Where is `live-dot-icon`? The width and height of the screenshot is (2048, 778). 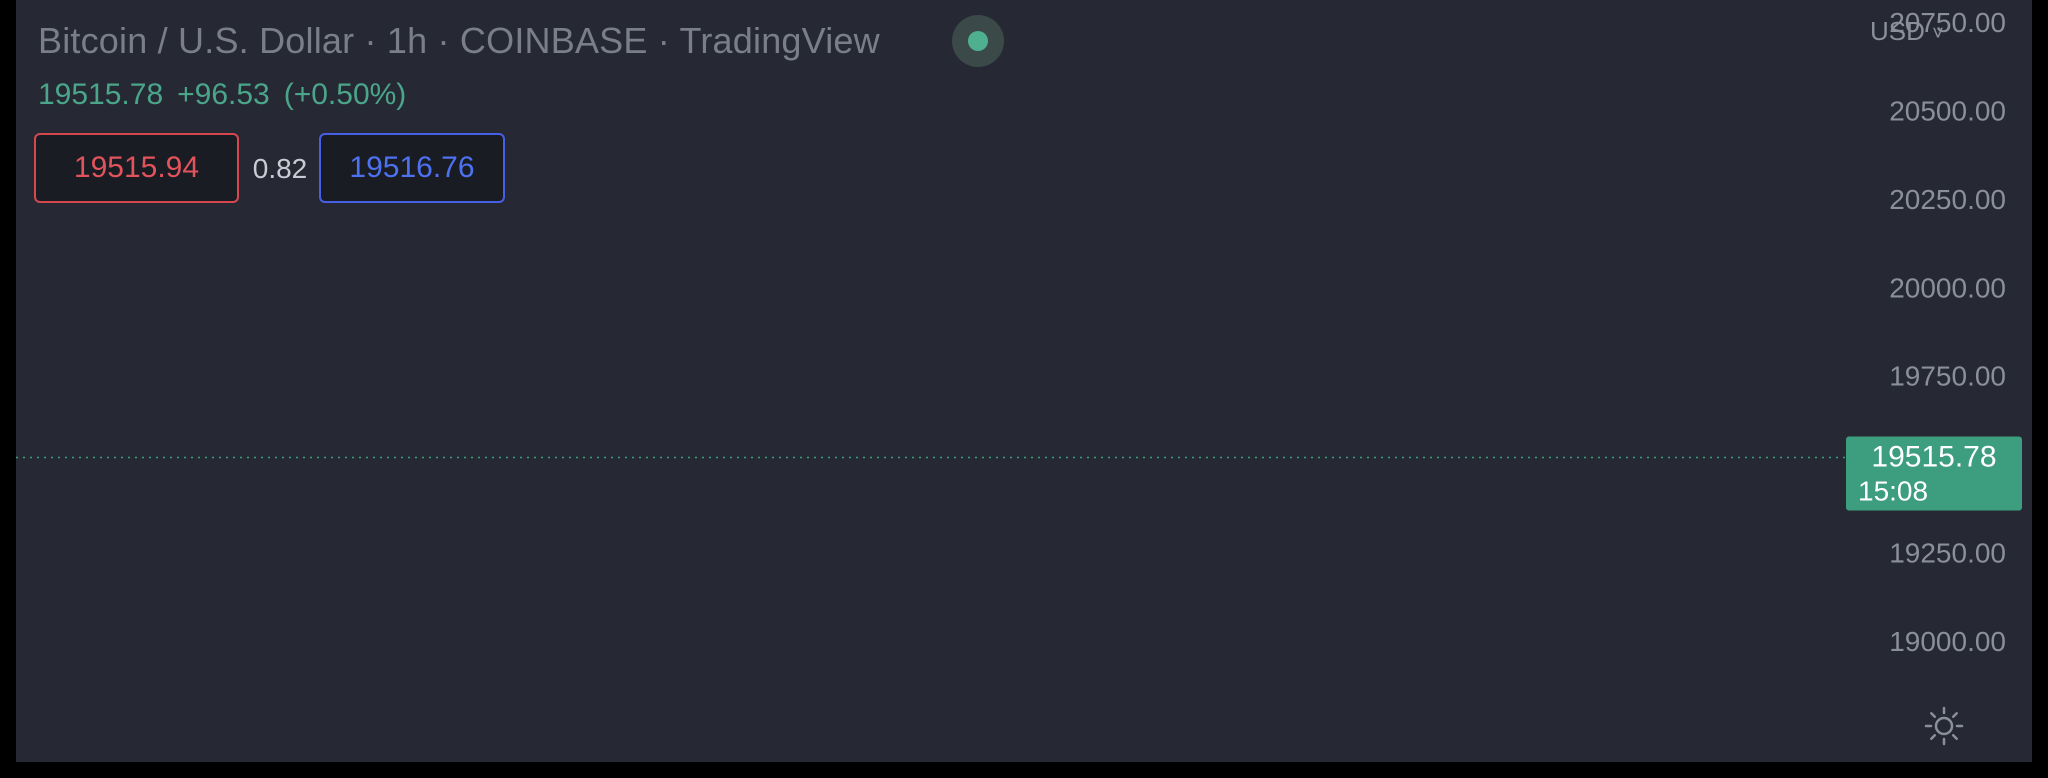
live-dot-icon is located at coordinates (978, 41).